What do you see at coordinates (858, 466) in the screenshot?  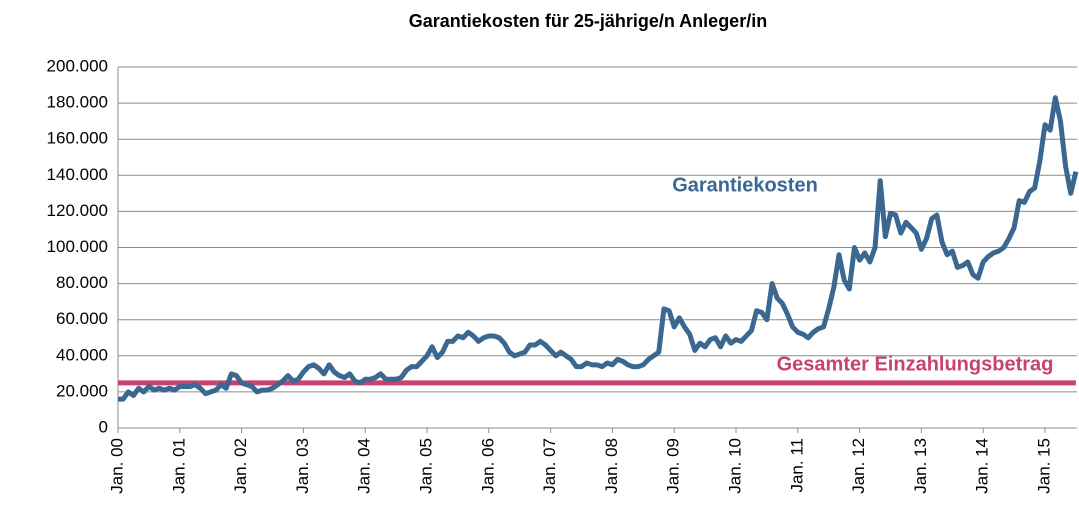 I see `x-tick-label: Jan. 12` at bounding box center [858, 466].